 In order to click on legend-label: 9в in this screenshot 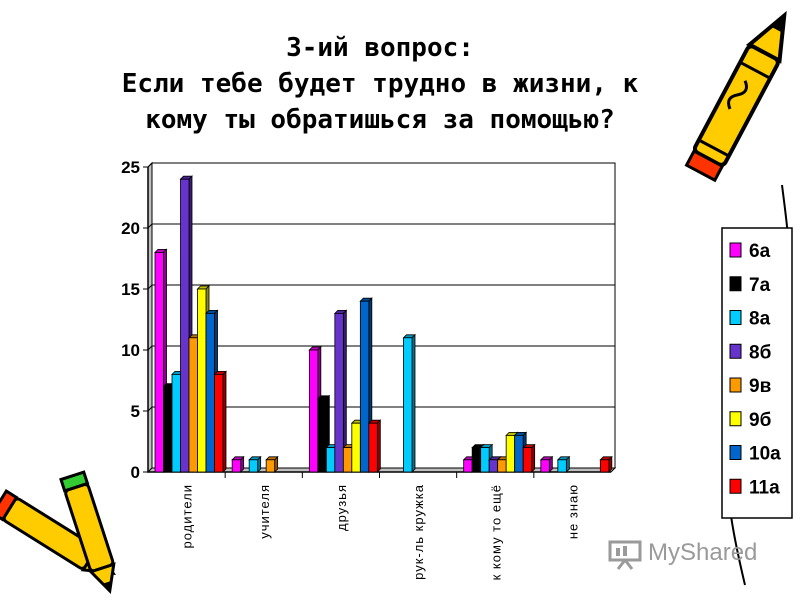, I will do `click(760, 386)`.